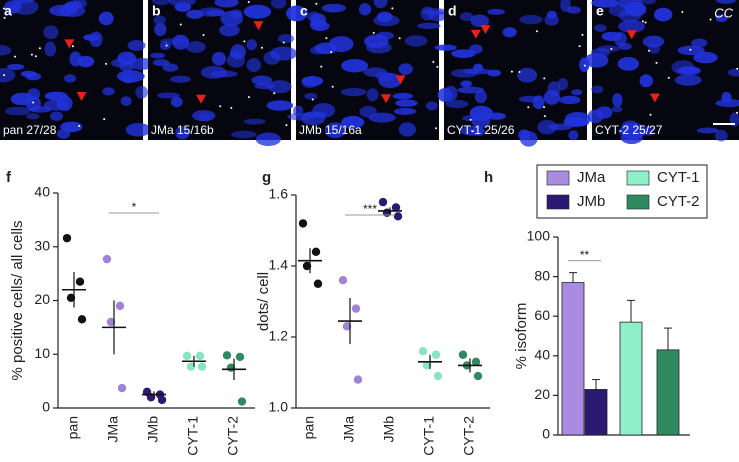 Image resolution: width=739 pixels, height=462 pixels. What do you see at coordinates (46, 407) in the screenshot?
I see `y-tick-label: 0` at bounding box center [46, 407].